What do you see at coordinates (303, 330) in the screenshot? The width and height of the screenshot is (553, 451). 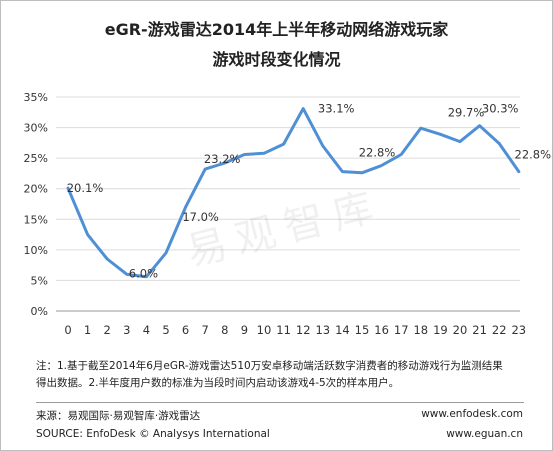 I see `x-tick-label: 12` at bounding box center [303, 330].